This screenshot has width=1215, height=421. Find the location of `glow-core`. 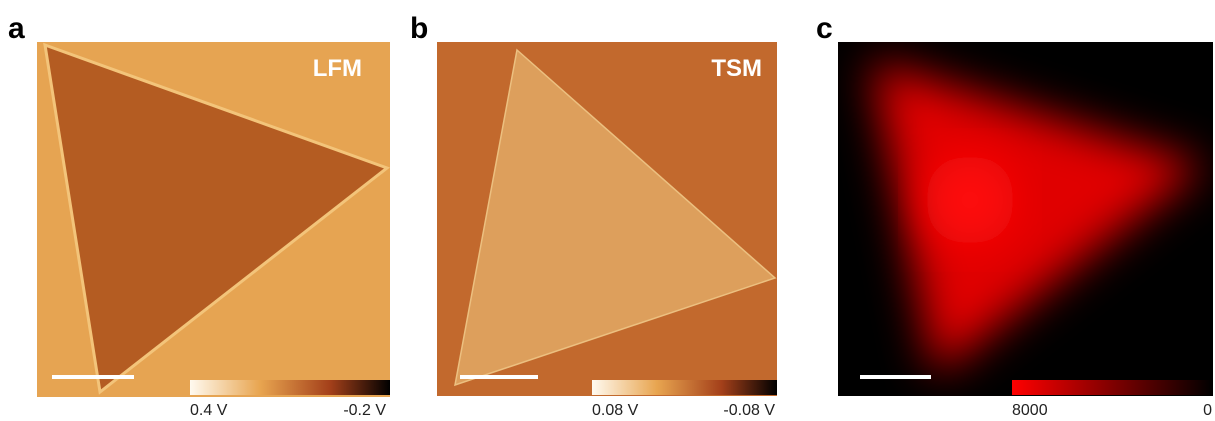

glow-core is located at coordinates (970, 200).